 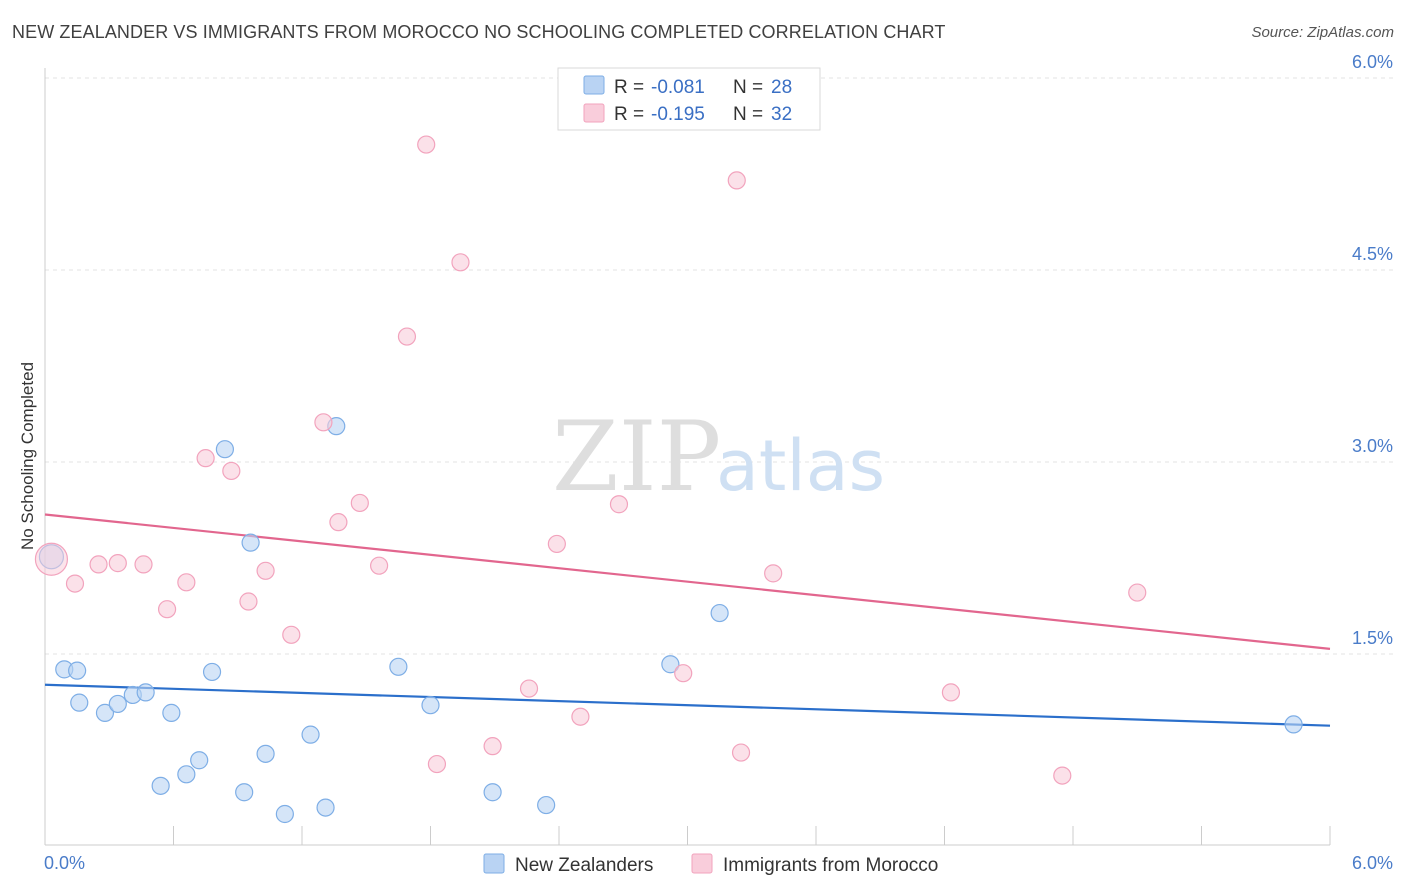 I want to click on y-tick-label-3: 6.0%, so click(x=1372, y=62).